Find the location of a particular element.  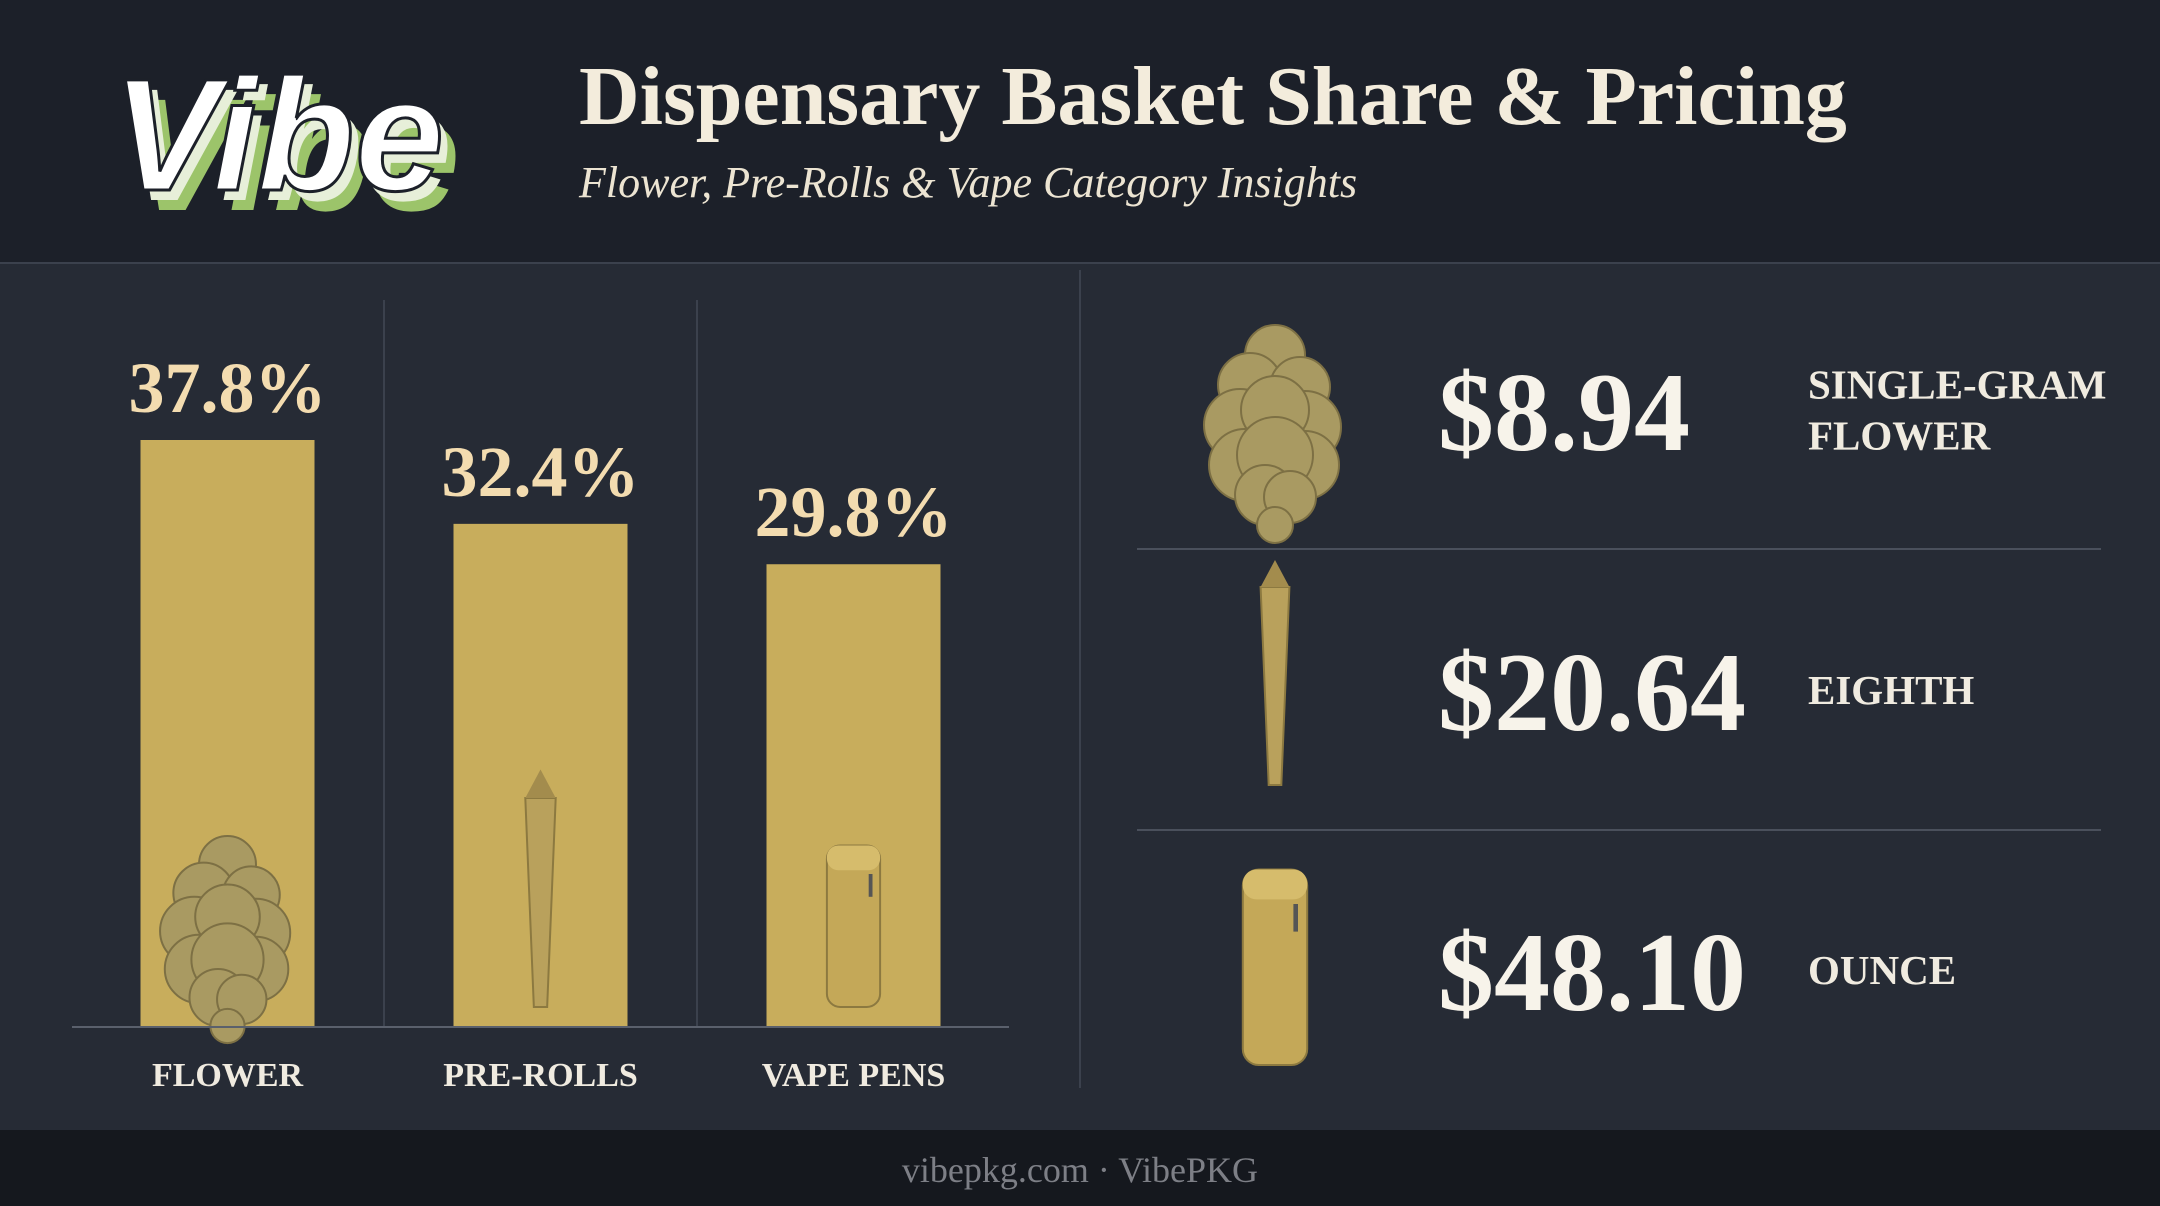

value-label: 37.8% is located at coordinates (228, 388).